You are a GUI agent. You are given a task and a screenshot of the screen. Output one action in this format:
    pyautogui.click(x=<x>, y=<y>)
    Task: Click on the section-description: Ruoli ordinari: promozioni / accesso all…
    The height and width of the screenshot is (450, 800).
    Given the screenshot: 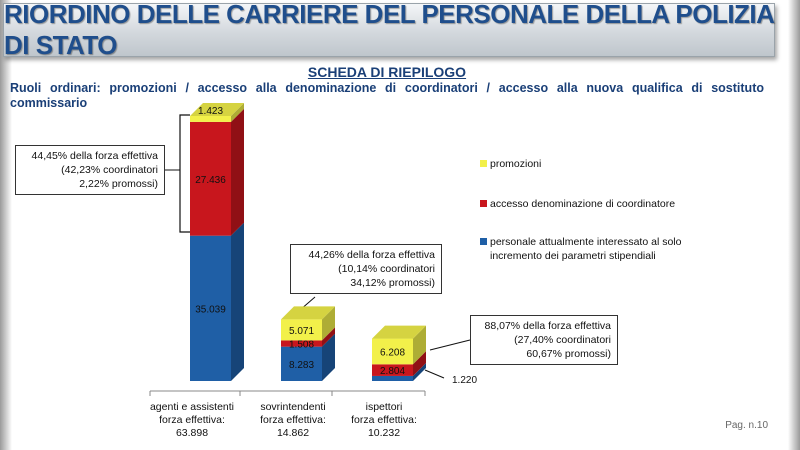 What is the action you would take?
    pyautogui.click(x=387, y=95)
    